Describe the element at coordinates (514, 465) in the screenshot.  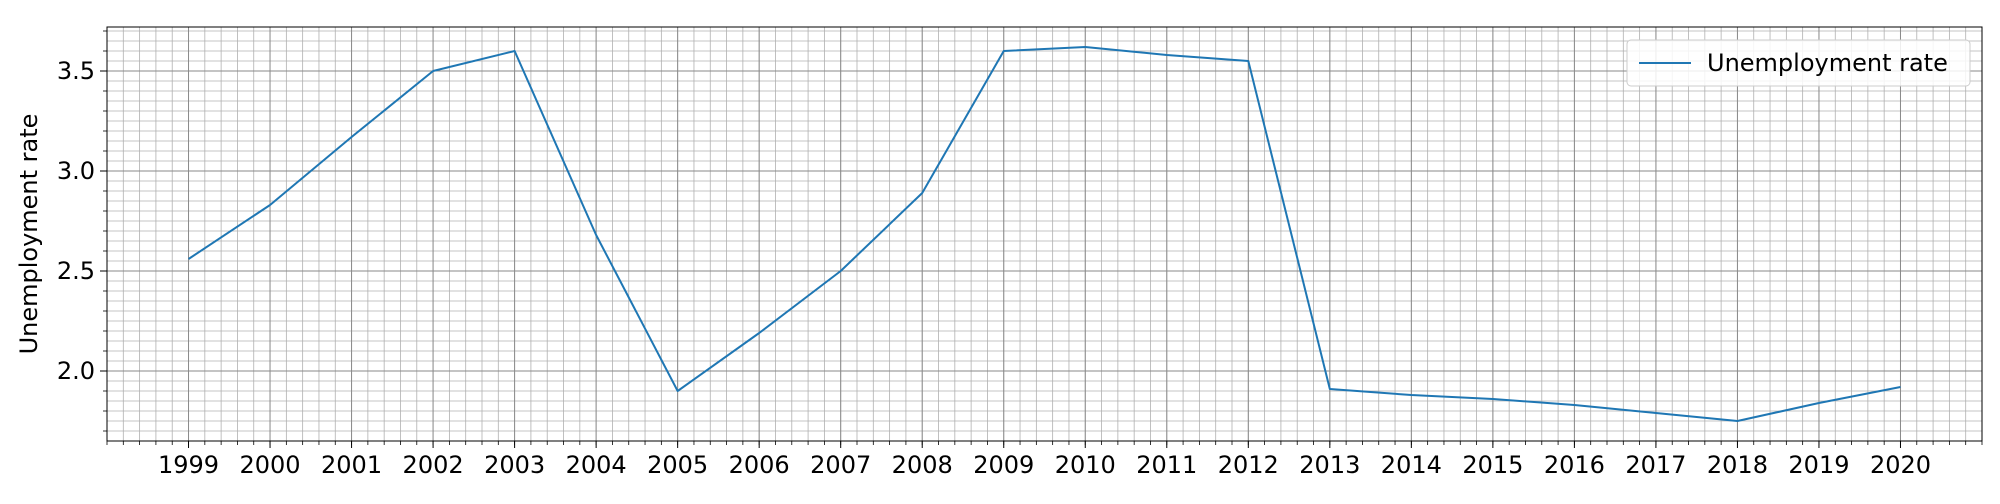
I see `x-tick-label: 2003` at that location.